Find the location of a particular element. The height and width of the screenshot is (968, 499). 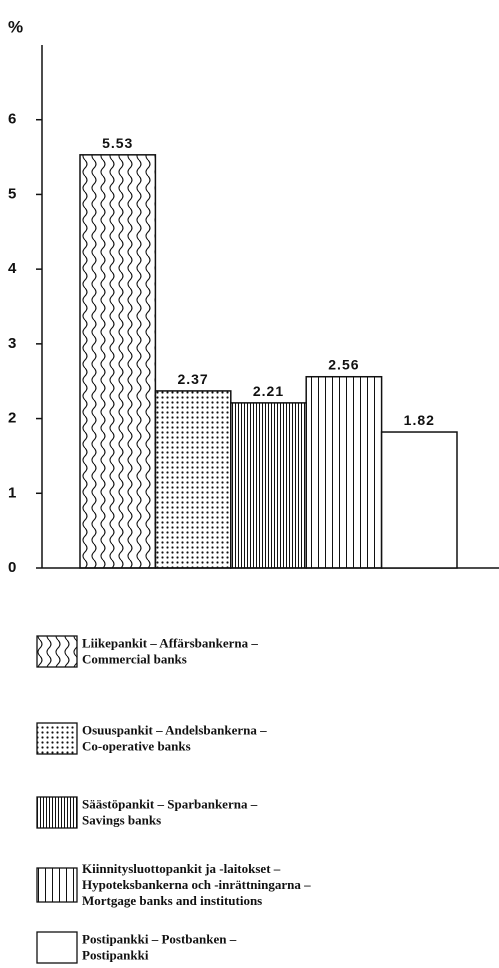

legend-label: Säästöpankit – Sparbankerna – is located at coordinates (170, 804).